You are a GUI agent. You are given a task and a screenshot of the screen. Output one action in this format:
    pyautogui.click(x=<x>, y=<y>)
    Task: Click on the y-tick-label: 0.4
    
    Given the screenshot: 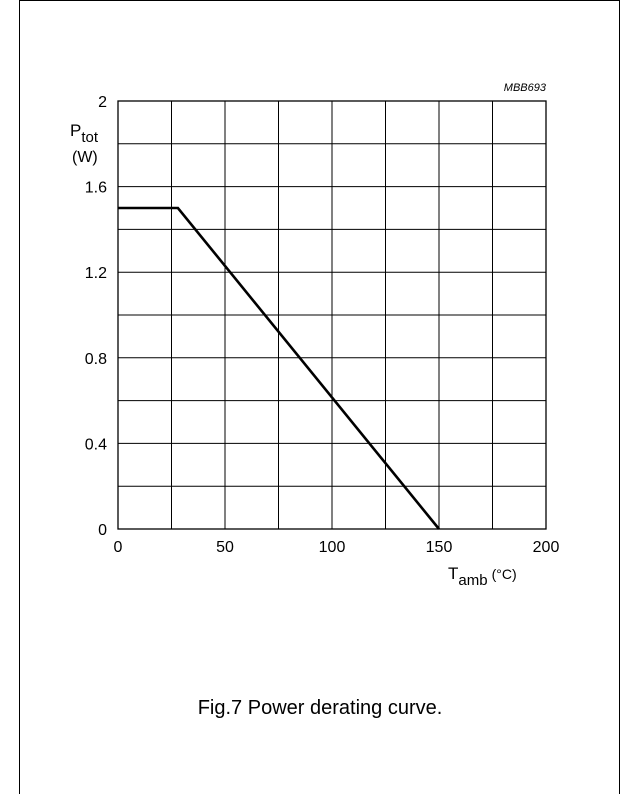 What is the action you would take?
    pyautogui.click(x=96, y=444)
    